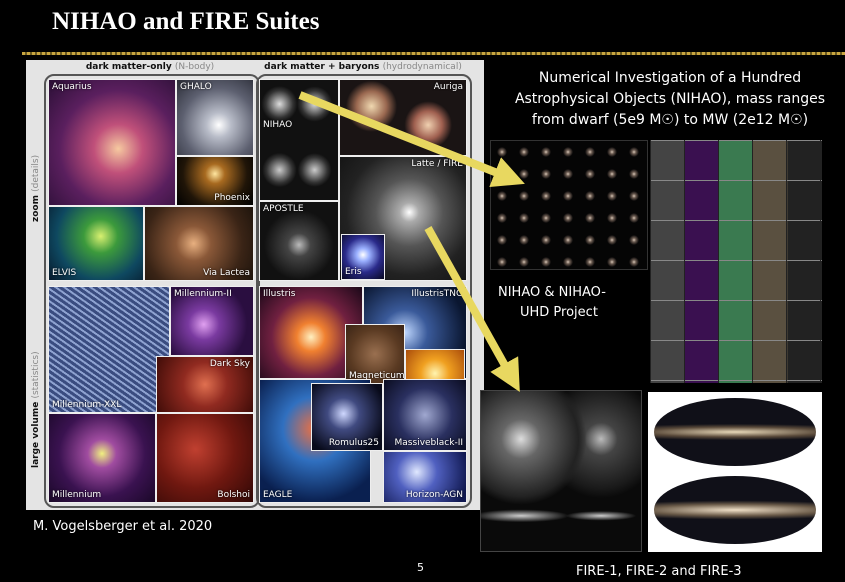 Image resolution: width=845 pixels, height=582 pixels. Describe the element at coordinates (279, 294) in the screenshot. I see `simulation-label: Illustris` at that location.